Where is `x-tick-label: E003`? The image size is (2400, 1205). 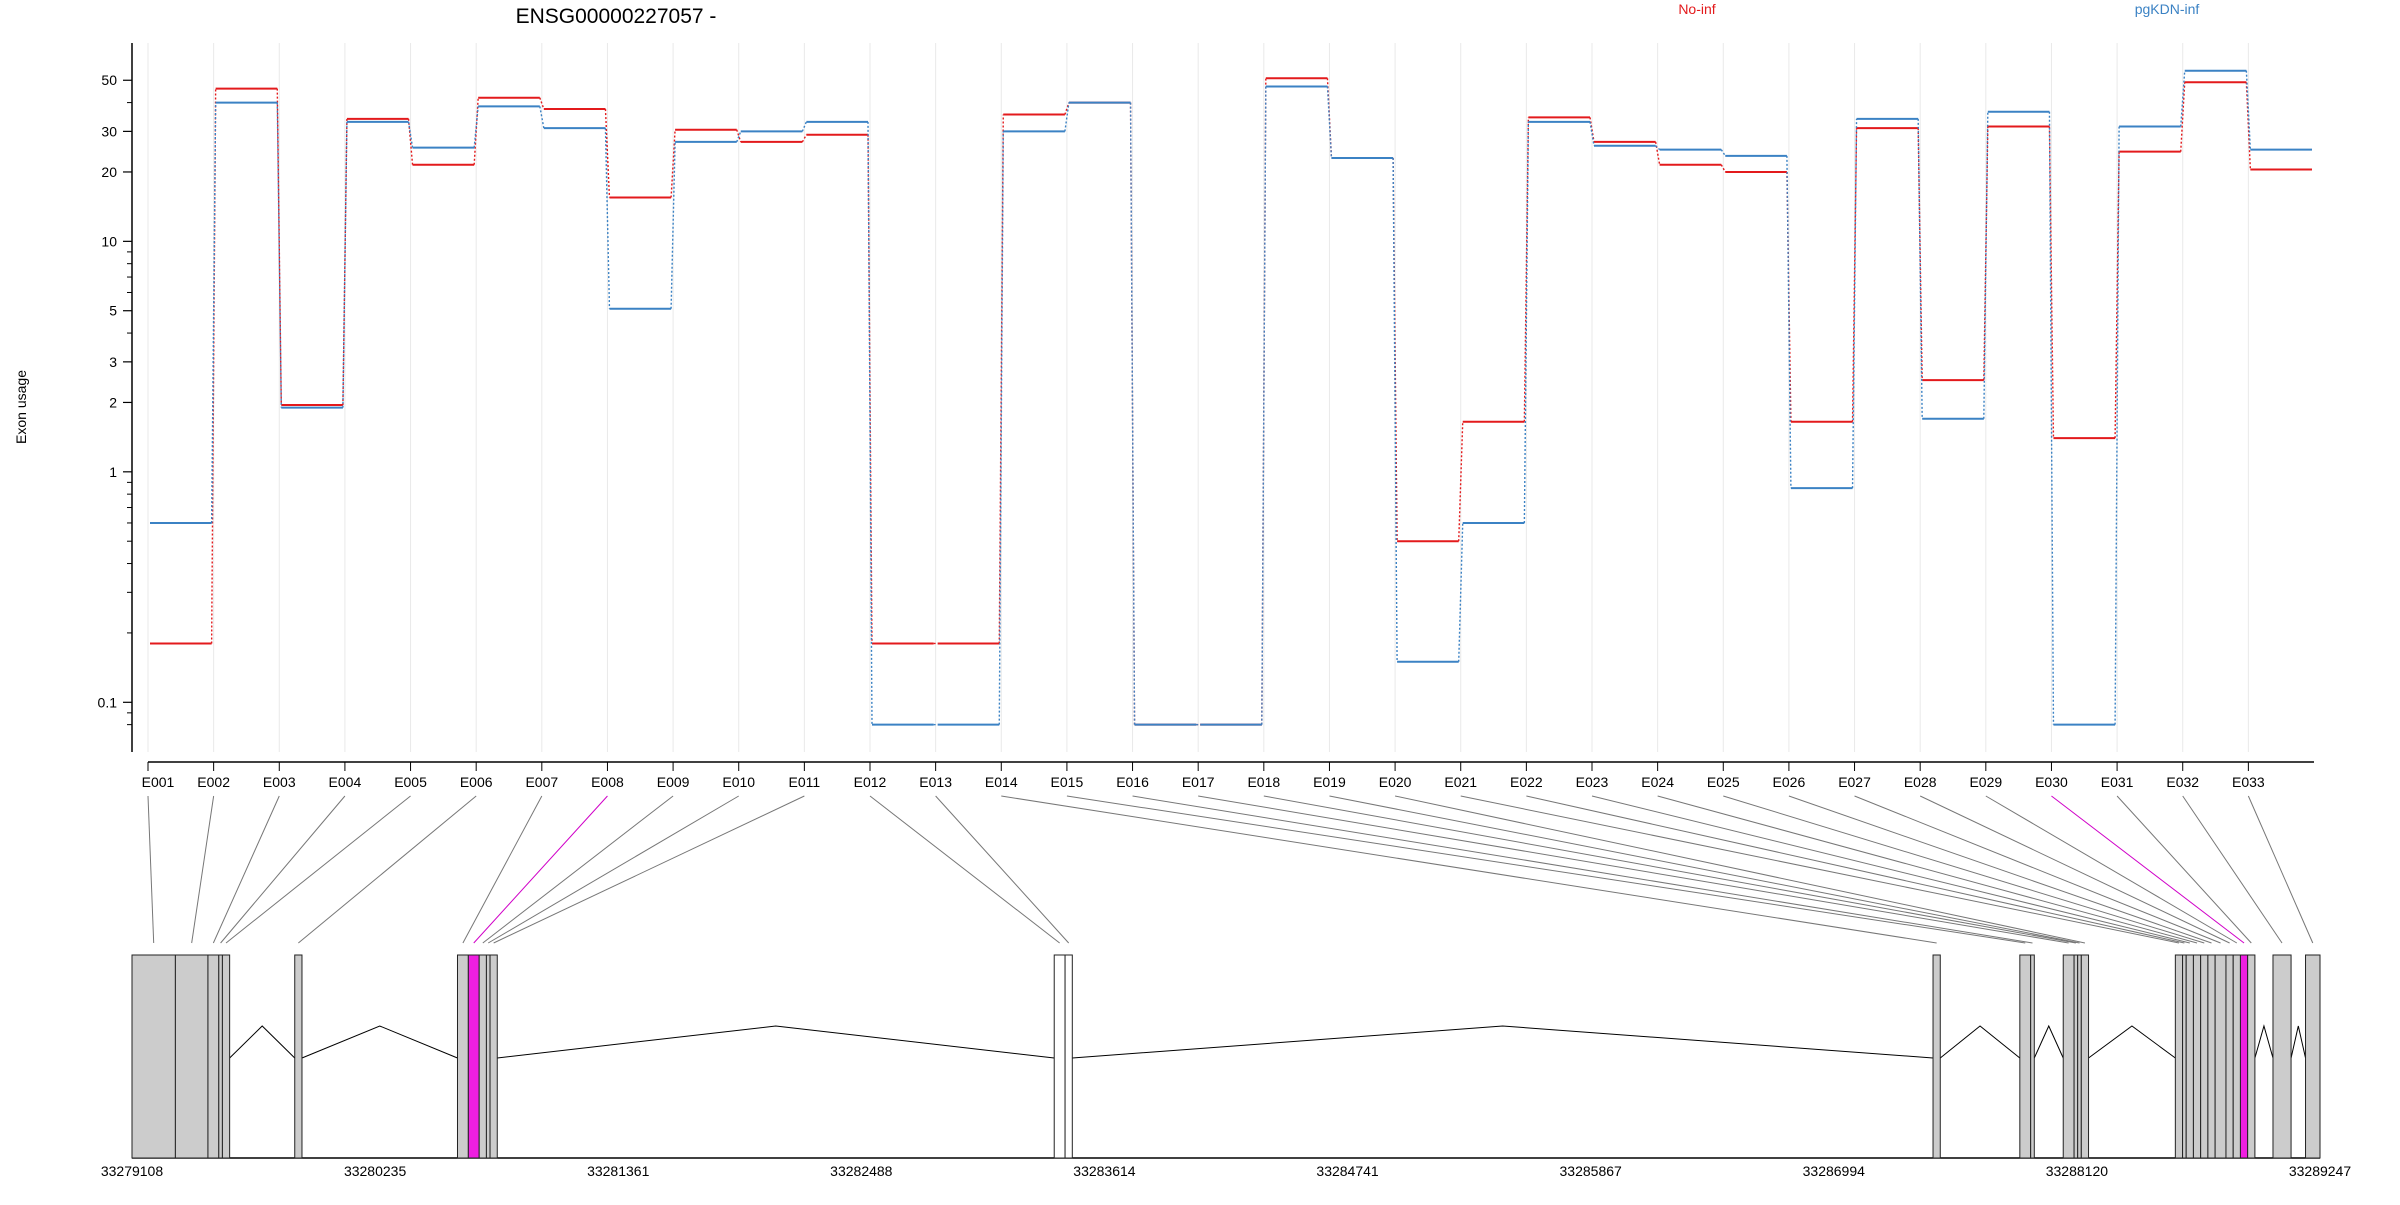
x-tick-label: E003 is located at coordinates (279, 782).